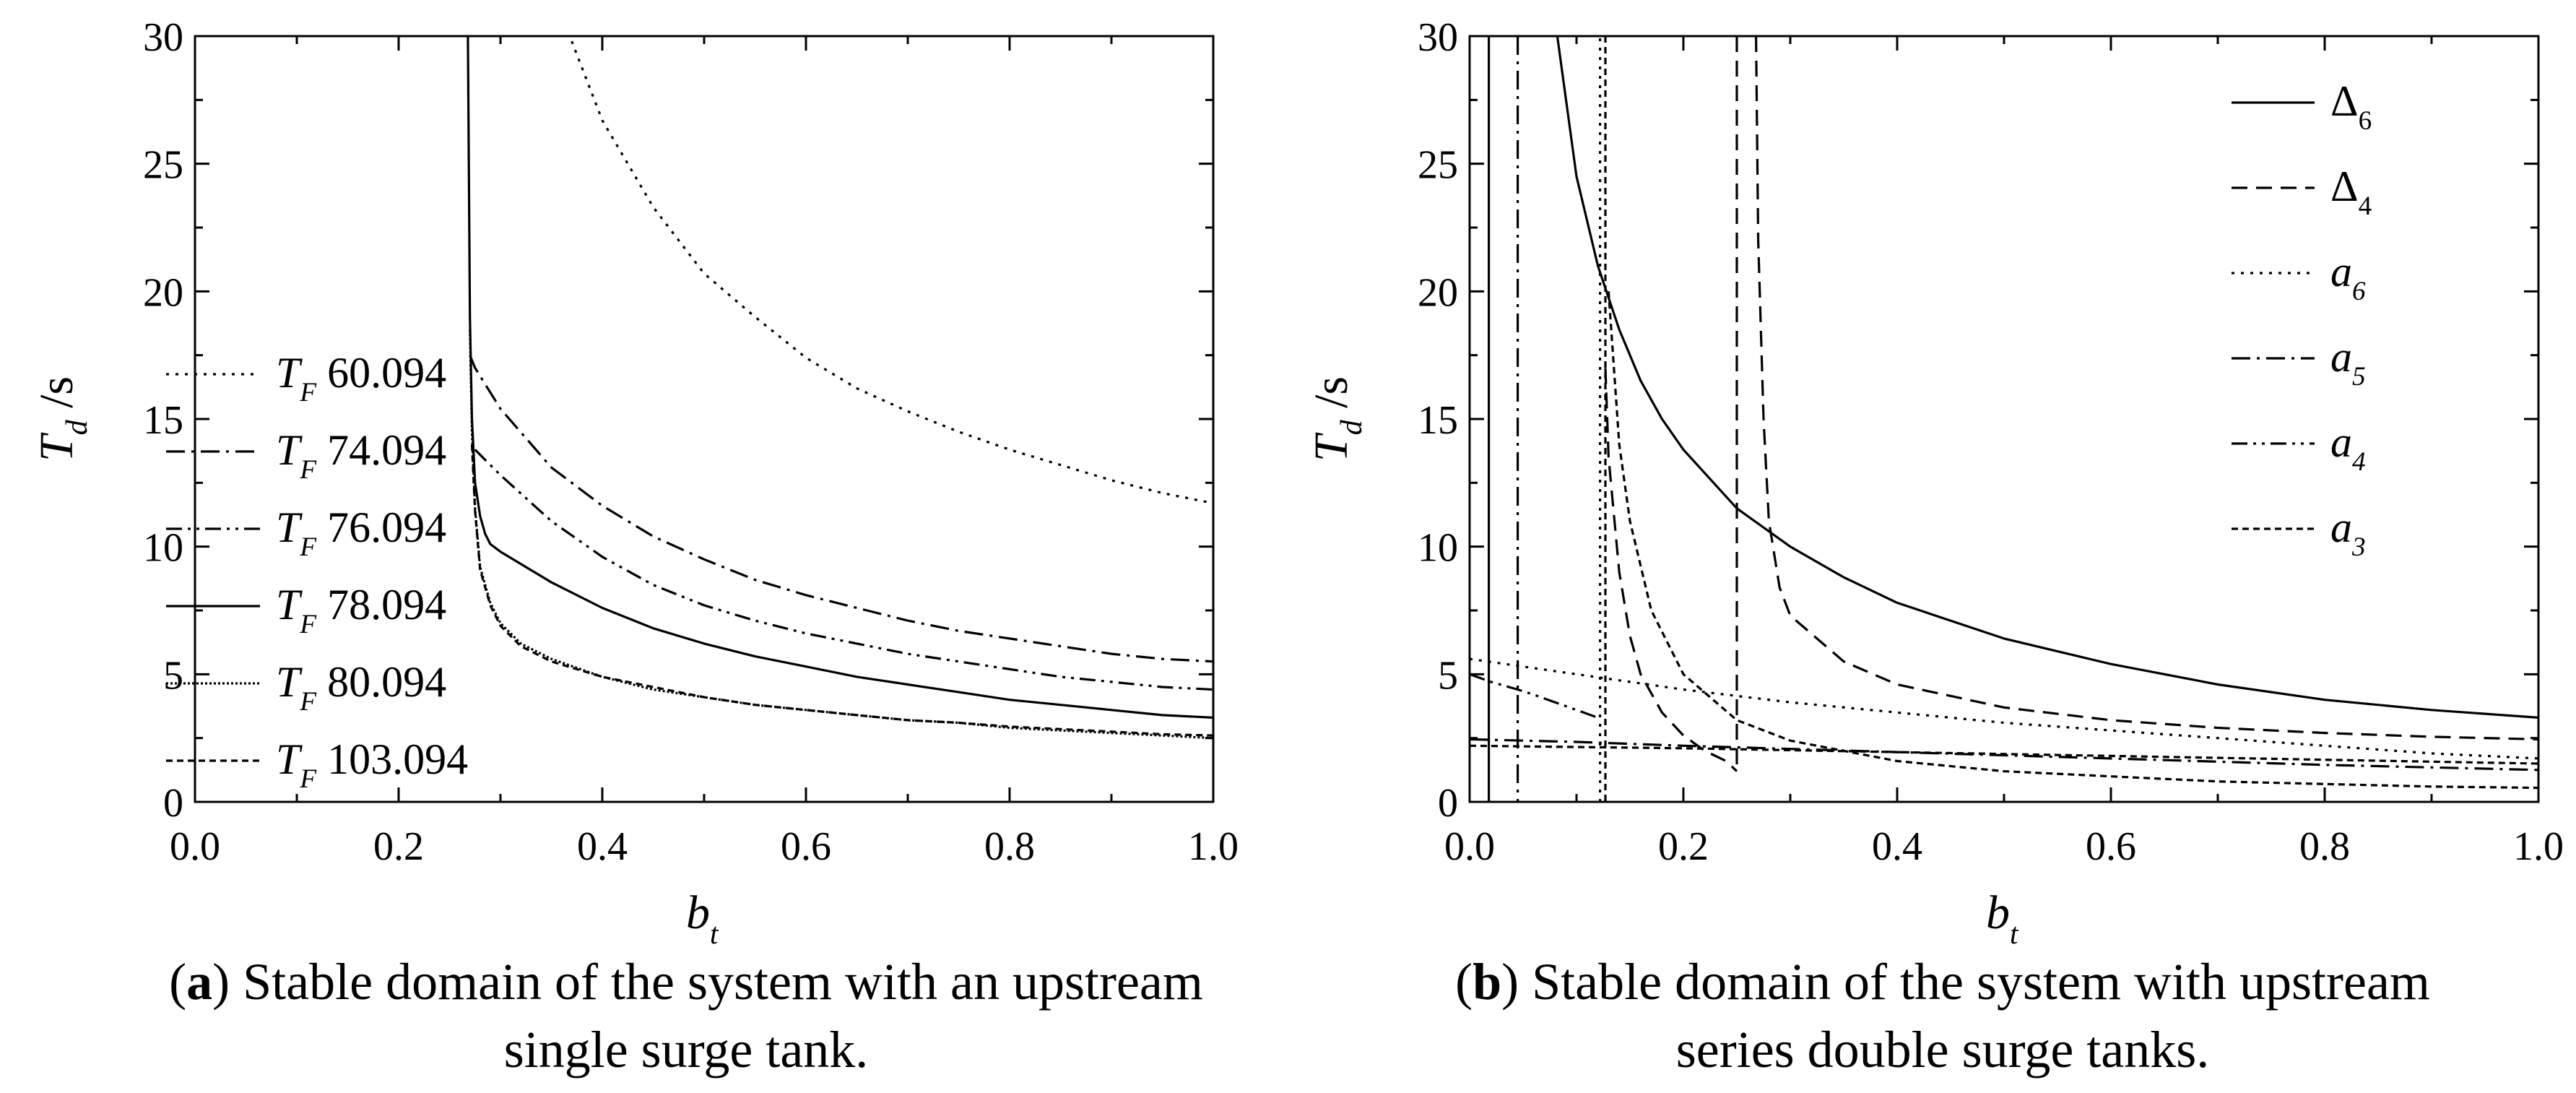  I want to click on x-tick-label: 0.4, so click(1897, 846).